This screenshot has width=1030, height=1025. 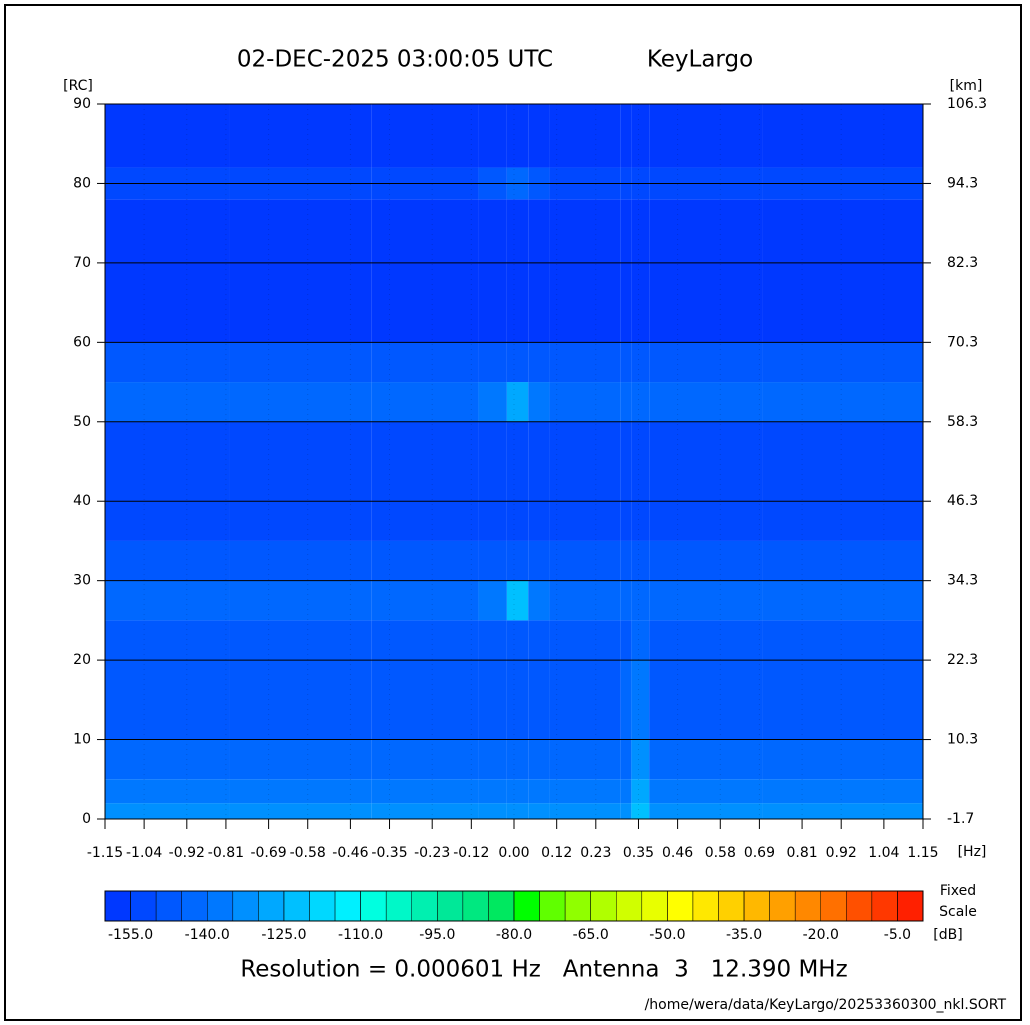 I want to click on x-tick-label: 0.92, so click(x=841, y=853).